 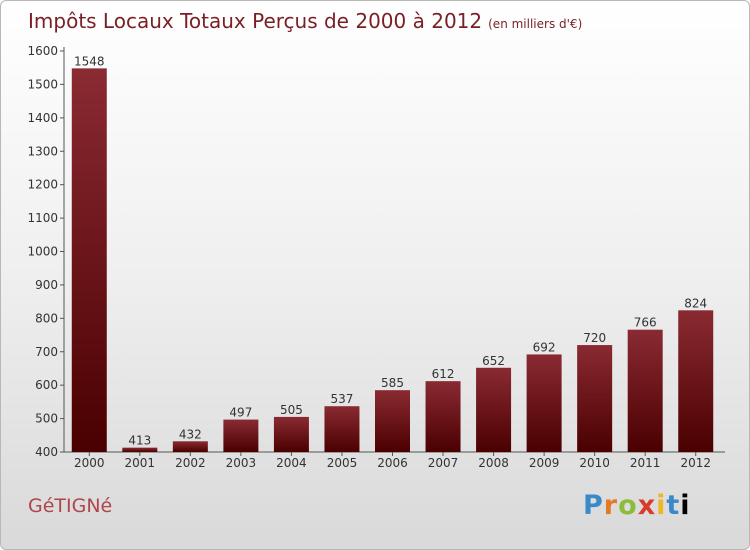 I want to click on logo-letter: t, so click(x=673, y=505).